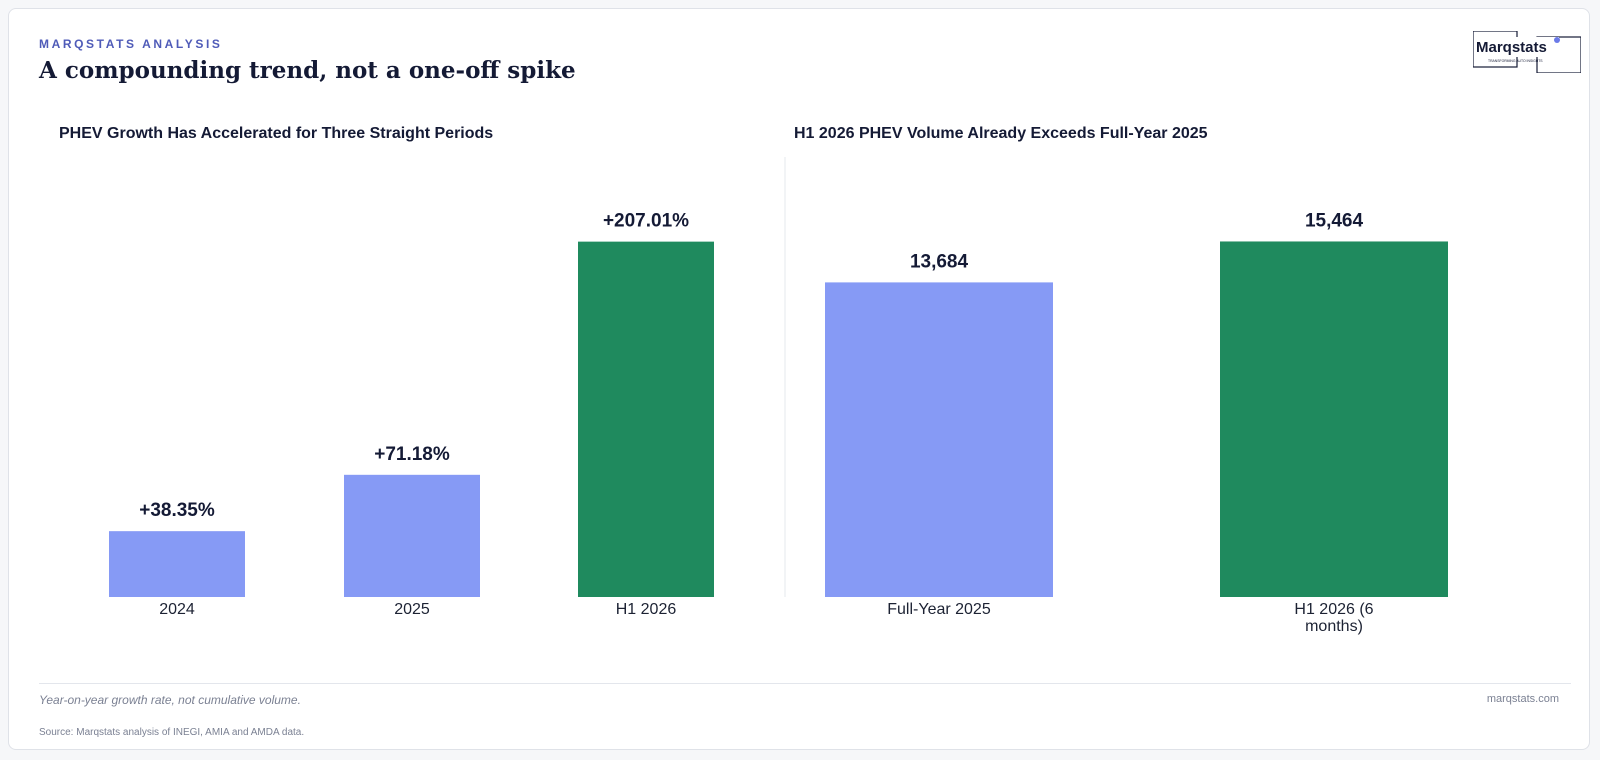 The height and width of the screenshot is (760, 1600). What do you see at coordinates (1334, 220) in the screenshot?
I see `chart2-value-label-2: 15,464` at bounding box center [1334, 220].